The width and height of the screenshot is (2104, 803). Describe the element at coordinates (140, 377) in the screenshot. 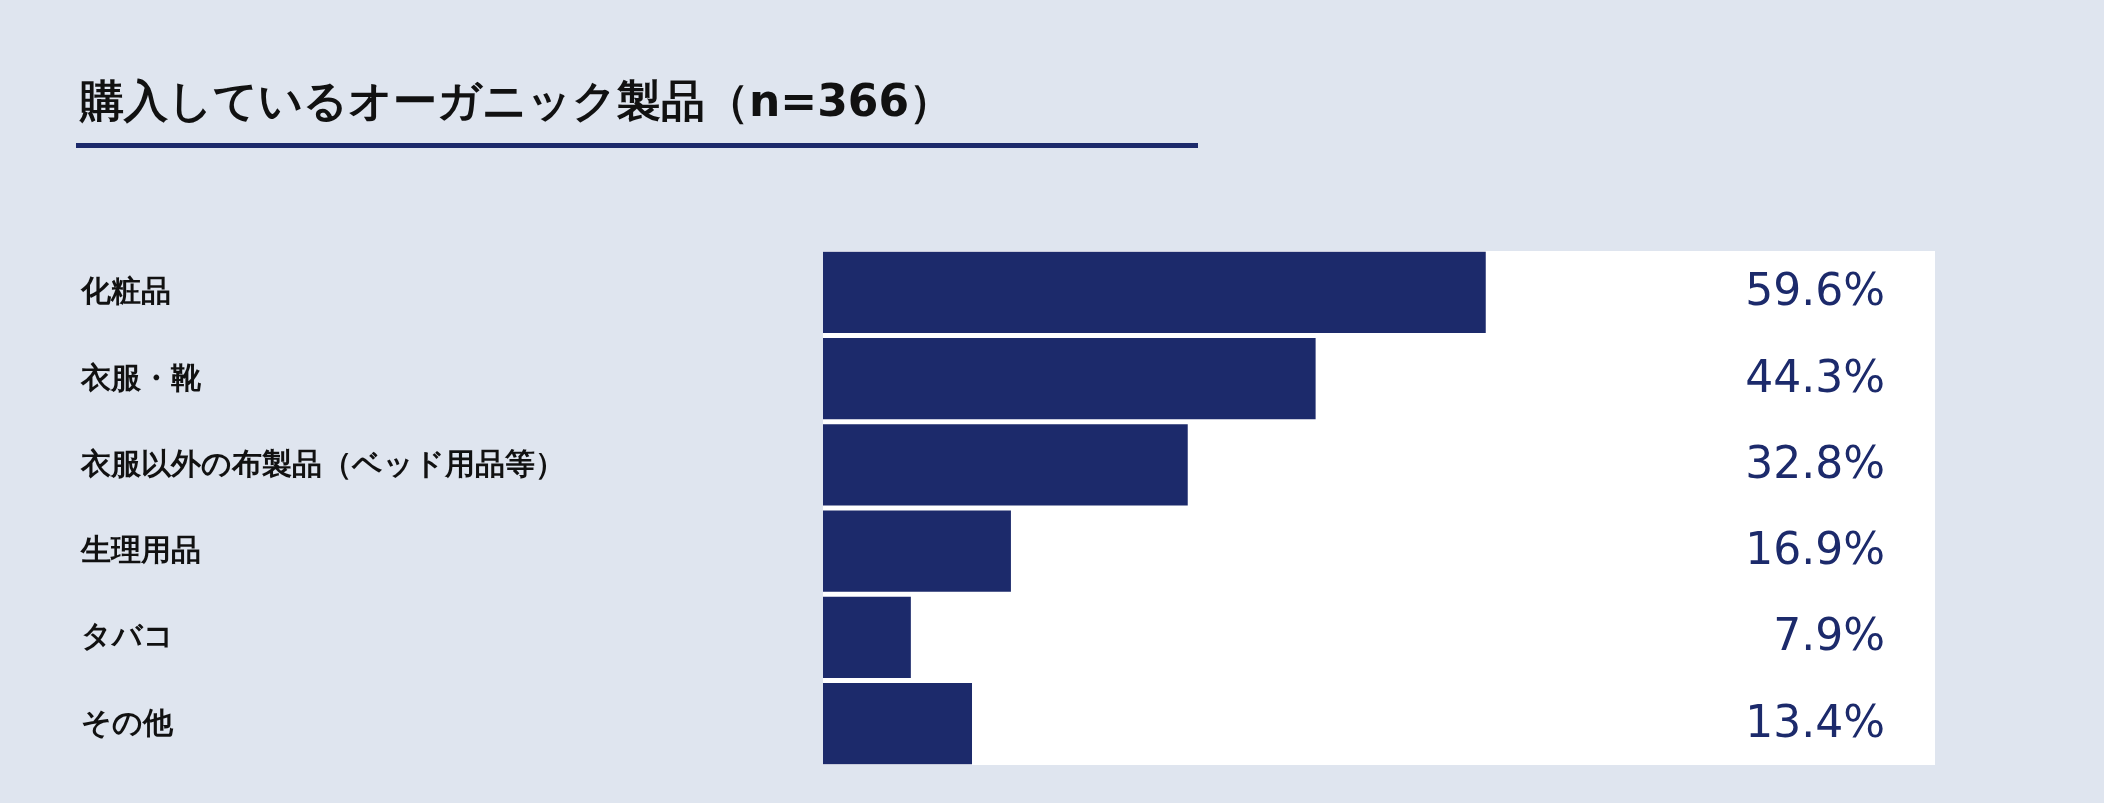

I see `y-tick-label: 衣服・靴` at that location.